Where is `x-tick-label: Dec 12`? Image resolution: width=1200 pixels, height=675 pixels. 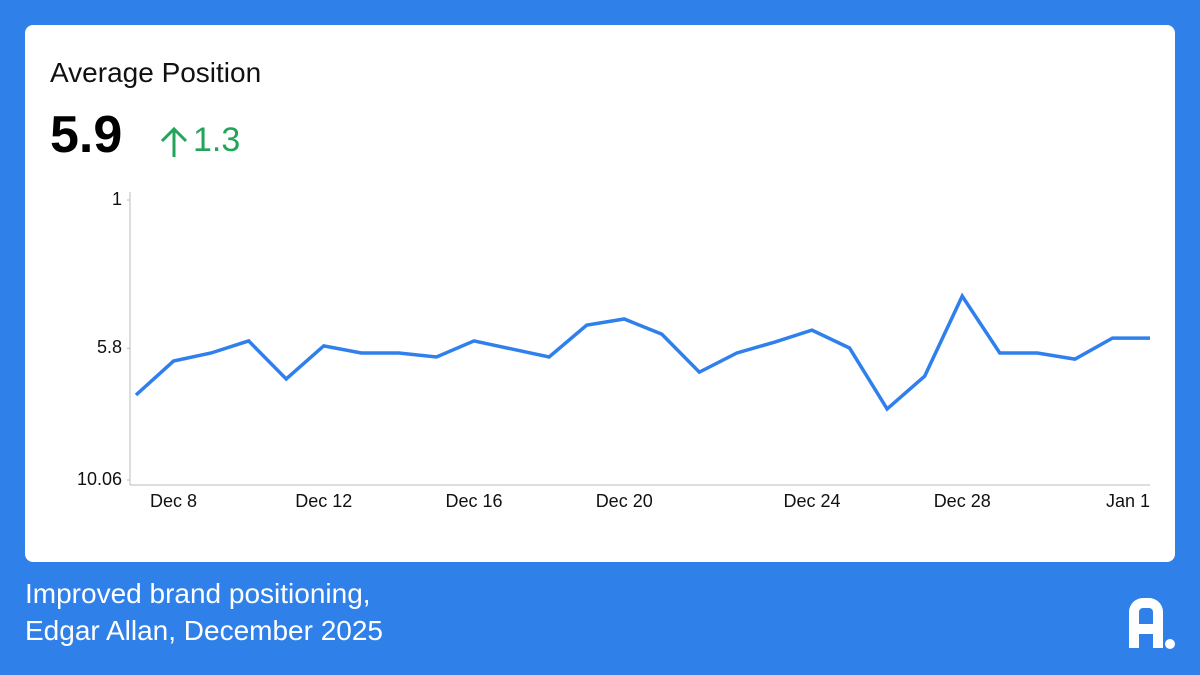
x-tick-label: Dec 12 is located at coordinates (323, 501).